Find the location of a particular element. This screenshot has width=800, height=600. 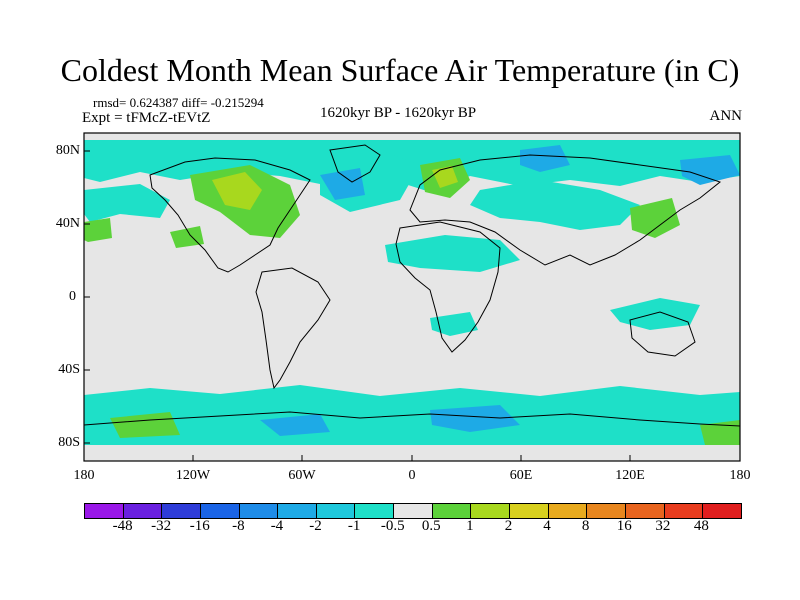

colorbar is located at coordinates (413, 511).